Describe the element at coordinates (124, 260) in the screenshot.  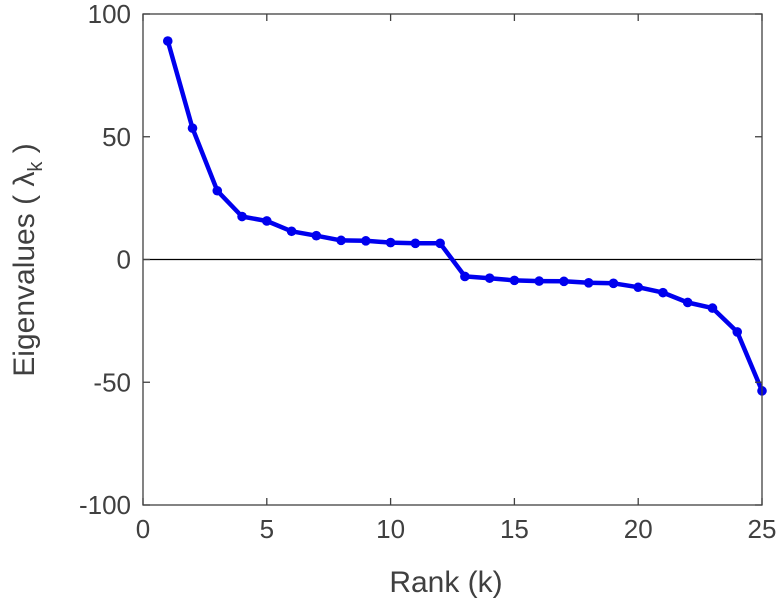
I see `y-tick-label: 0` at that location.